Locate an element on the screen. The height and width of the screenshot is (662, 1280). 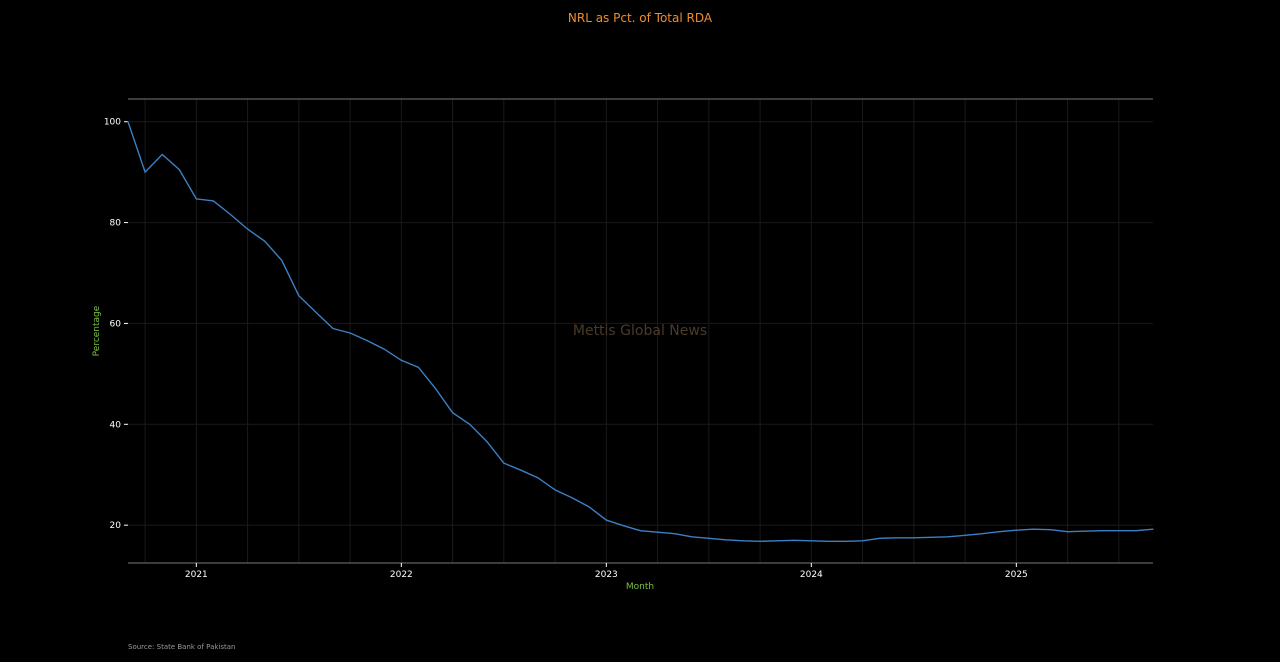
y-tick-label: 60 is located at coordinates (116, 324).